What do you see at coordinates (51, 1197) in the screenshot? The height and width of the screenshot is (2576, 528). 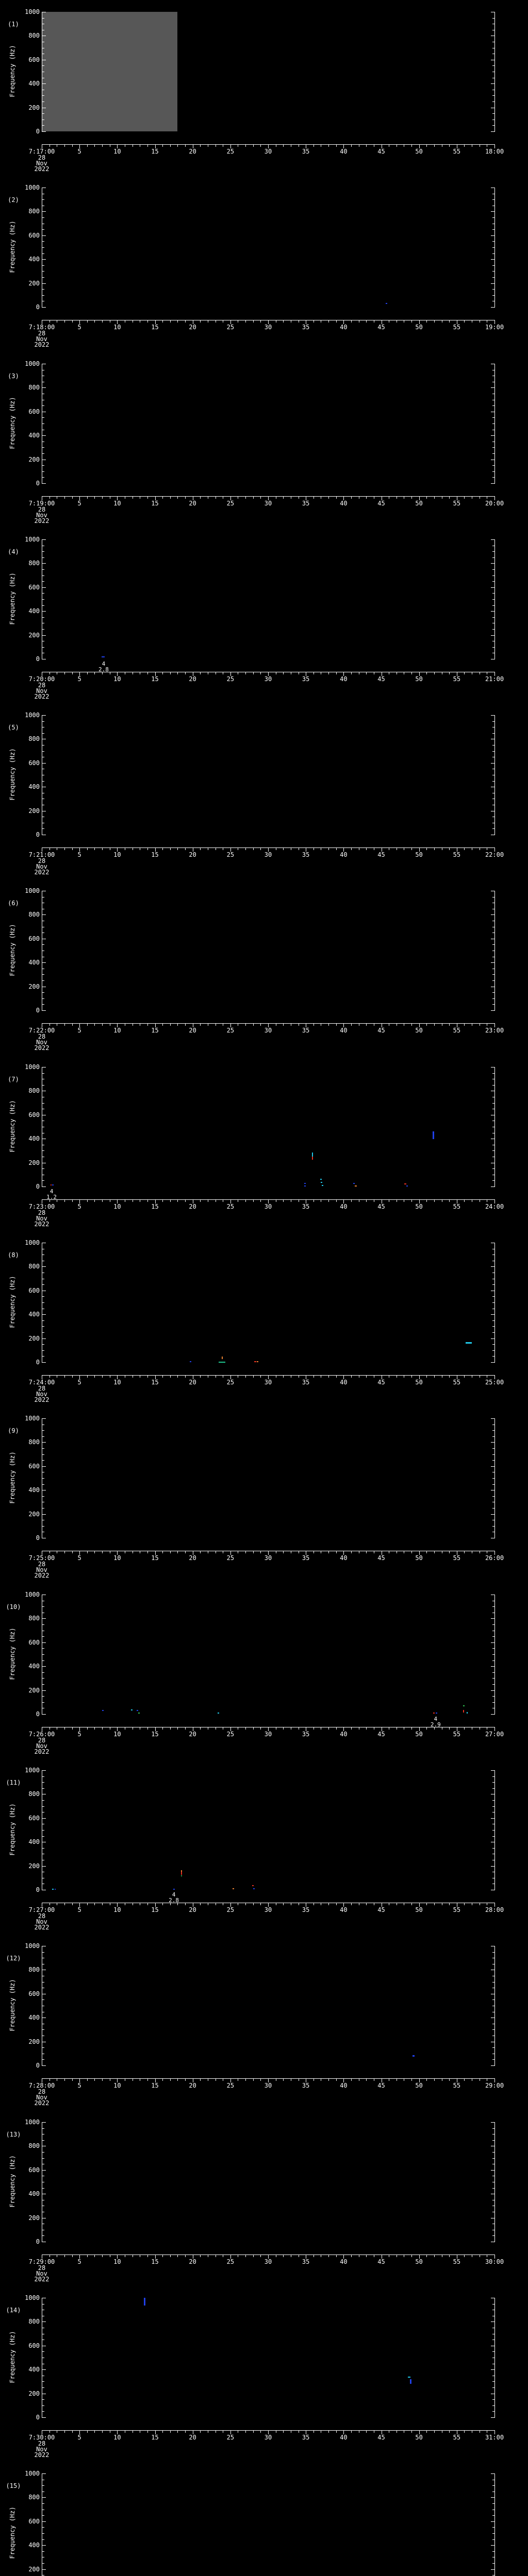 I see `event-annotation: 1.2` at bounding box center [51, 1197].